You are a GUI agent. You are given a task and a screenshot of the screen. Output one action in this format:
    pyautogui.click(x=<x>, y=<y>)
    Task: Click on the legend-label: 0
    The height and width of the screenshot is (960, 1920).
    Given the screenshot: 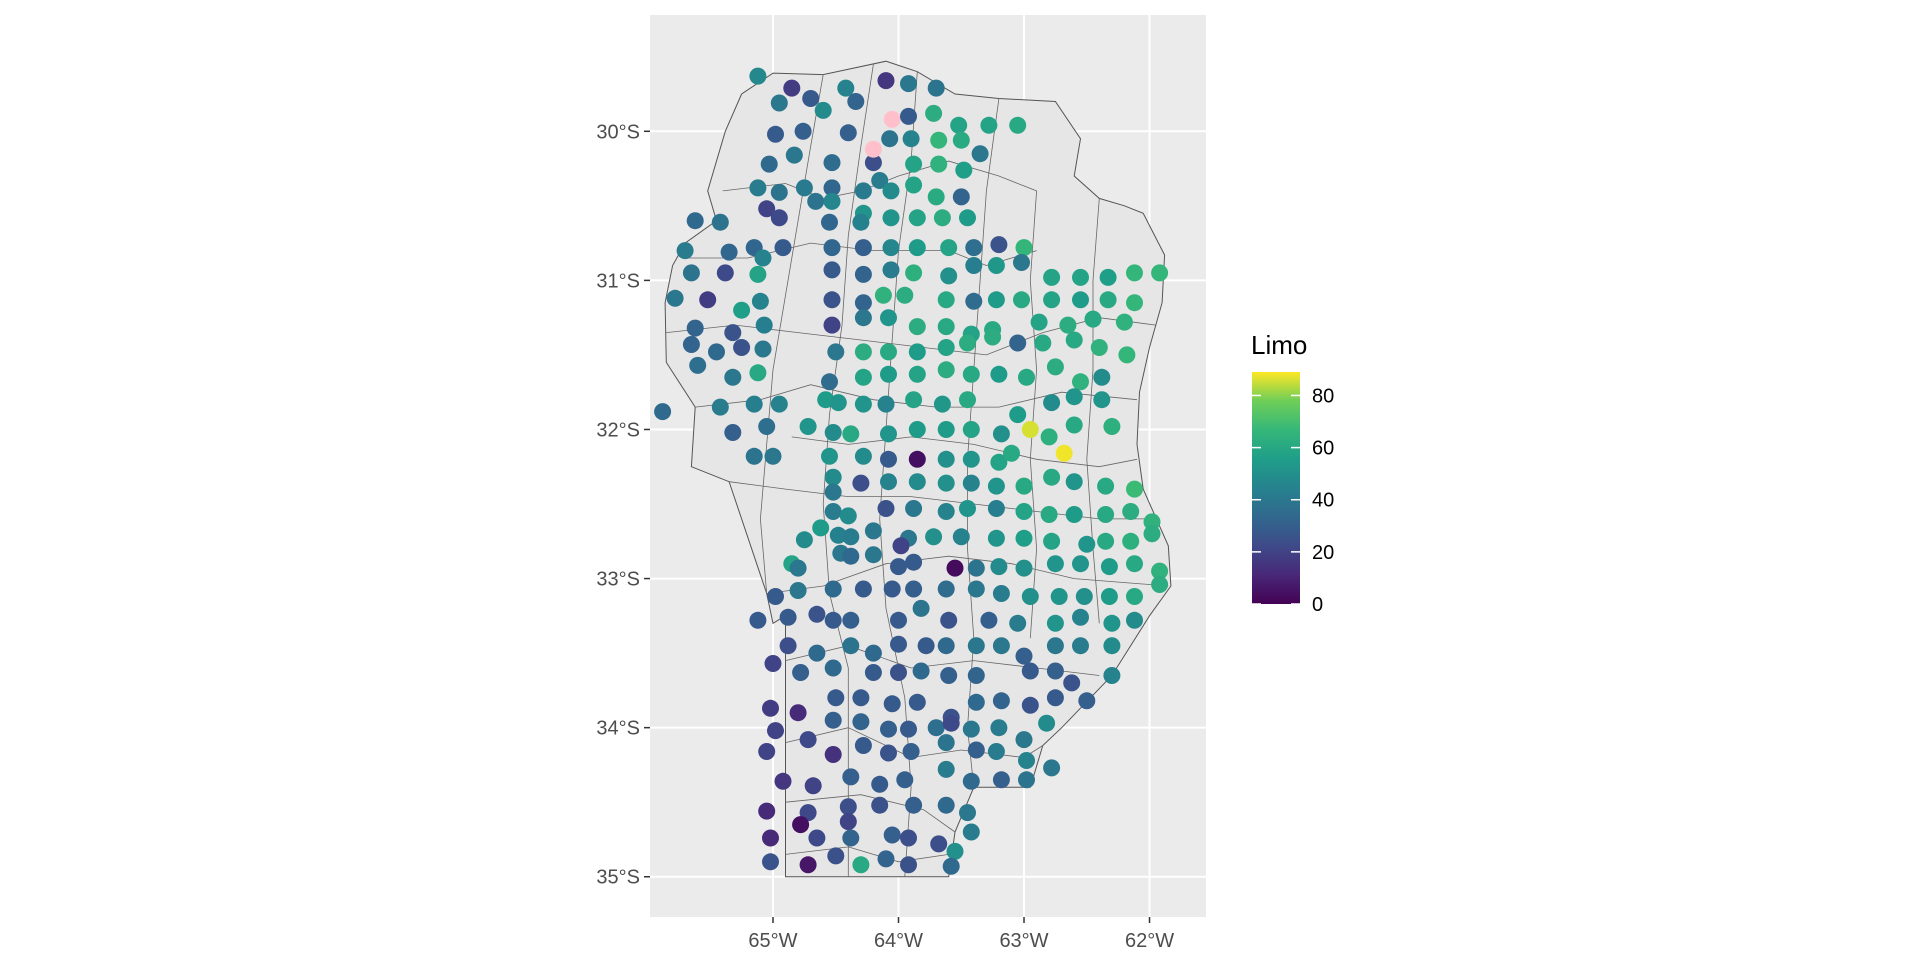 What is the action you would take?
    pyautogui.click(x=1317, y=605)
    